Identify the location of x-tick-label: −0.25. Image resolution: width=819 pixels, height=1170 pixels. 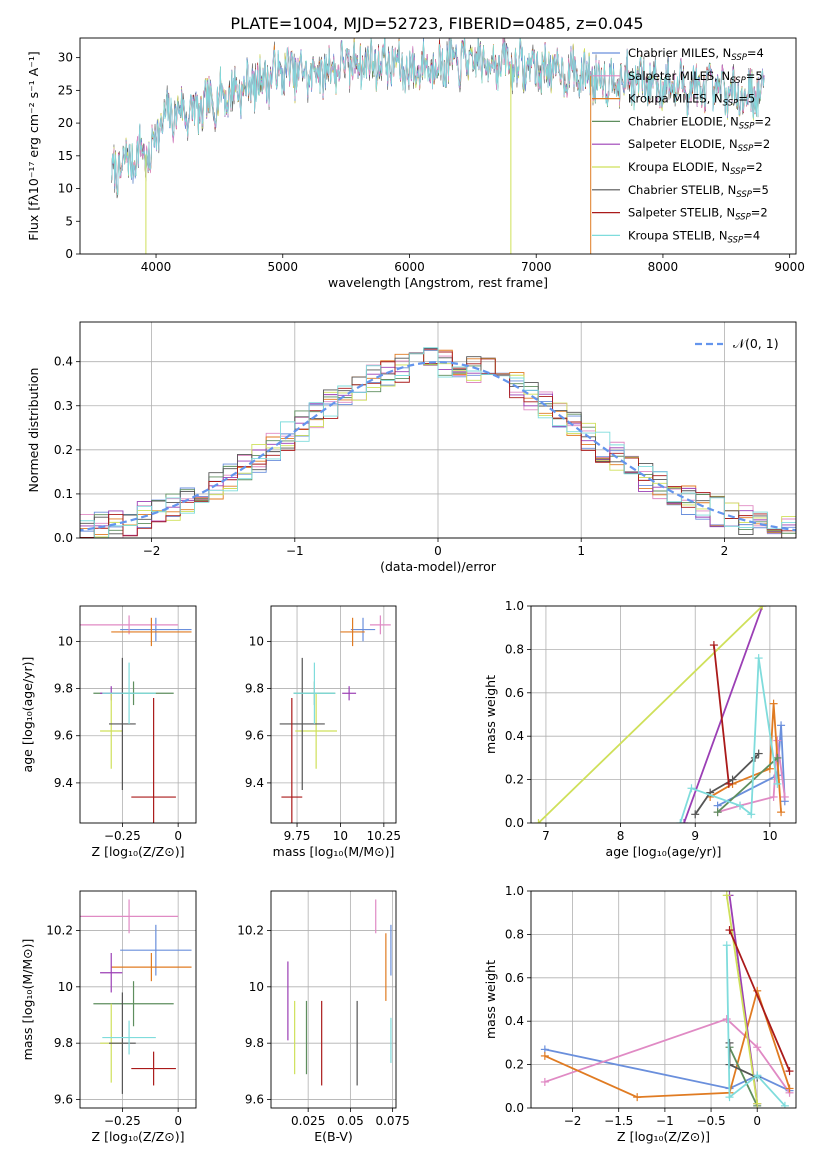
(122, 1121).